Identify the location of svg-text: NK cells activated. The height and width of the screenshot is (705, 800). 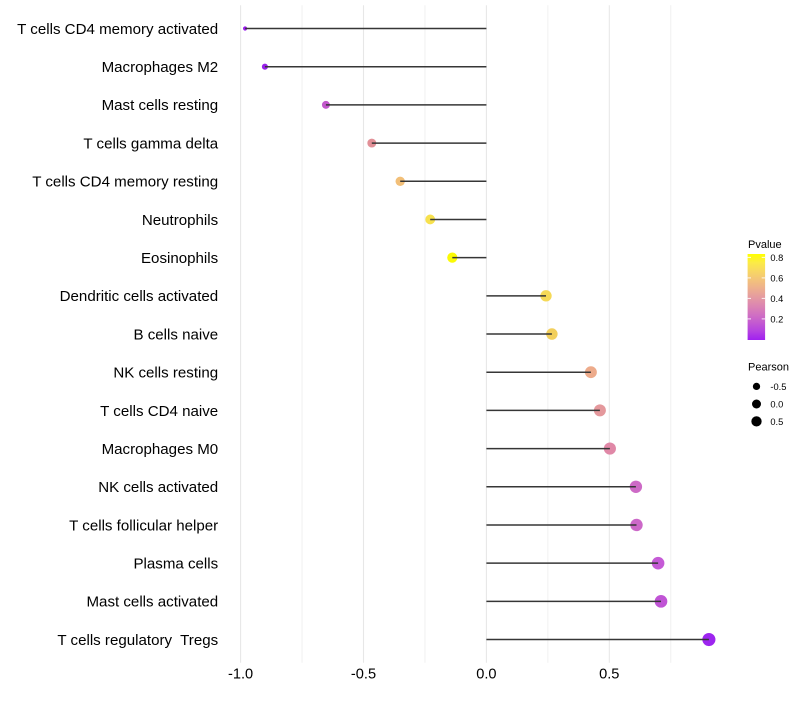
(158, 487).